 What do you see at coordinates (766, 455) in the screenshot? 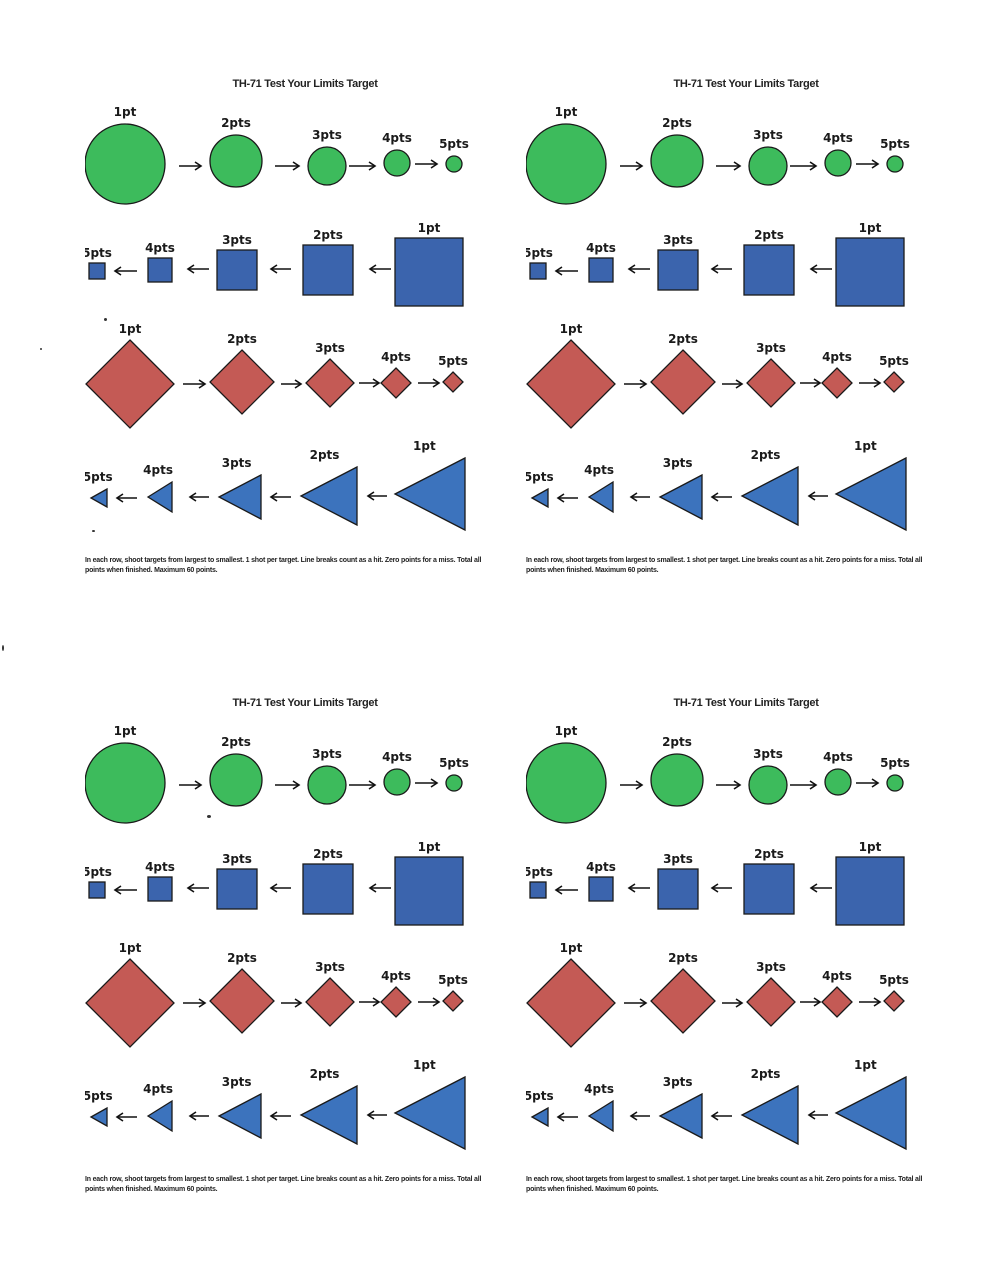
I see `triangle-points-label: 2pts` at bounding box center [766, 455].